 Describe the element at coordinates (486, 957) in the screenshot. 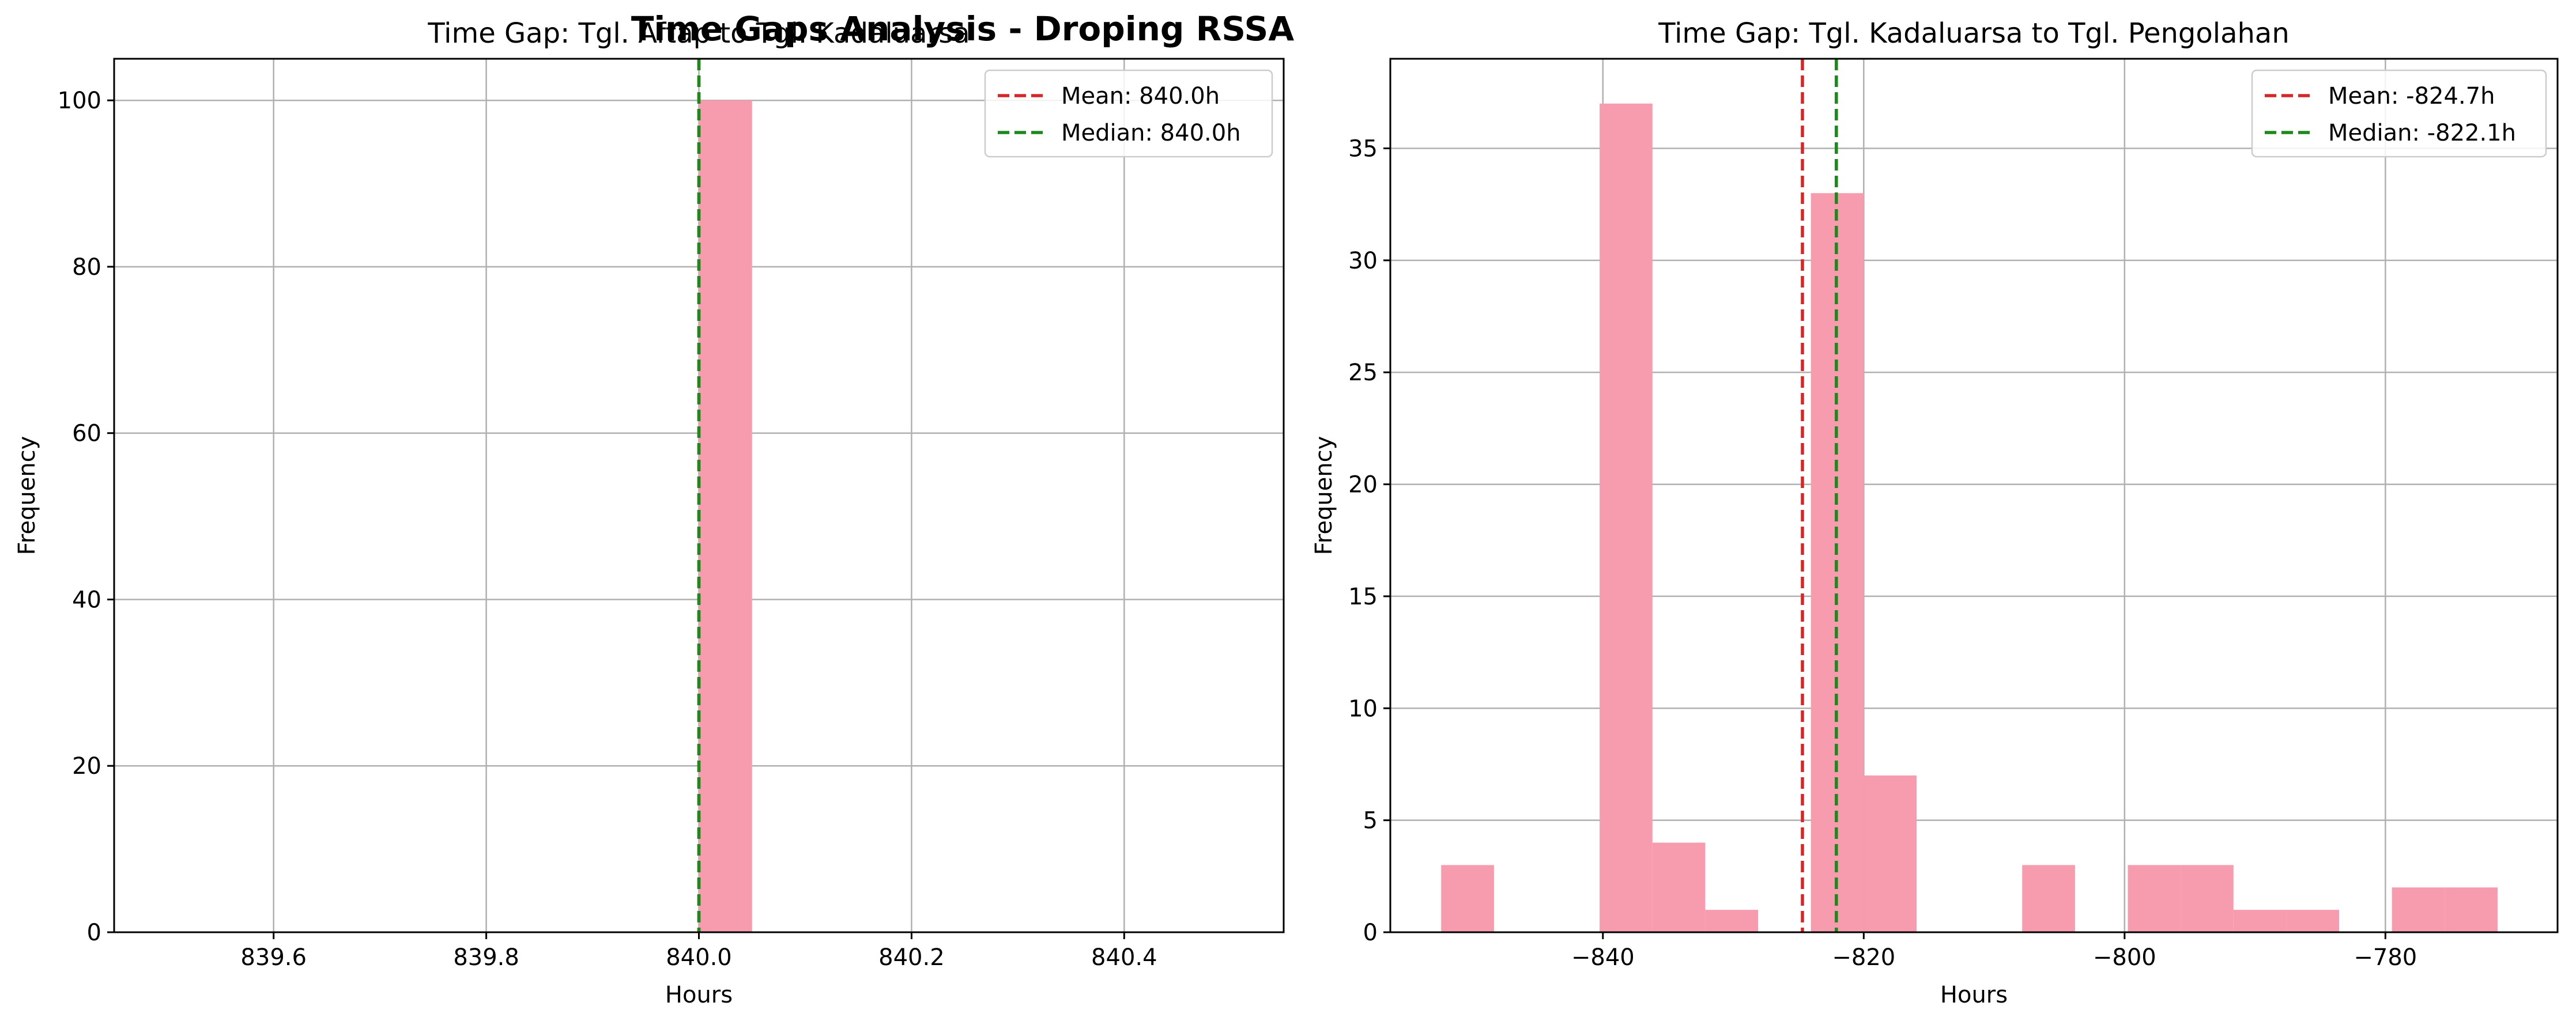

I see `x-tick-label: 839.8` at that location.